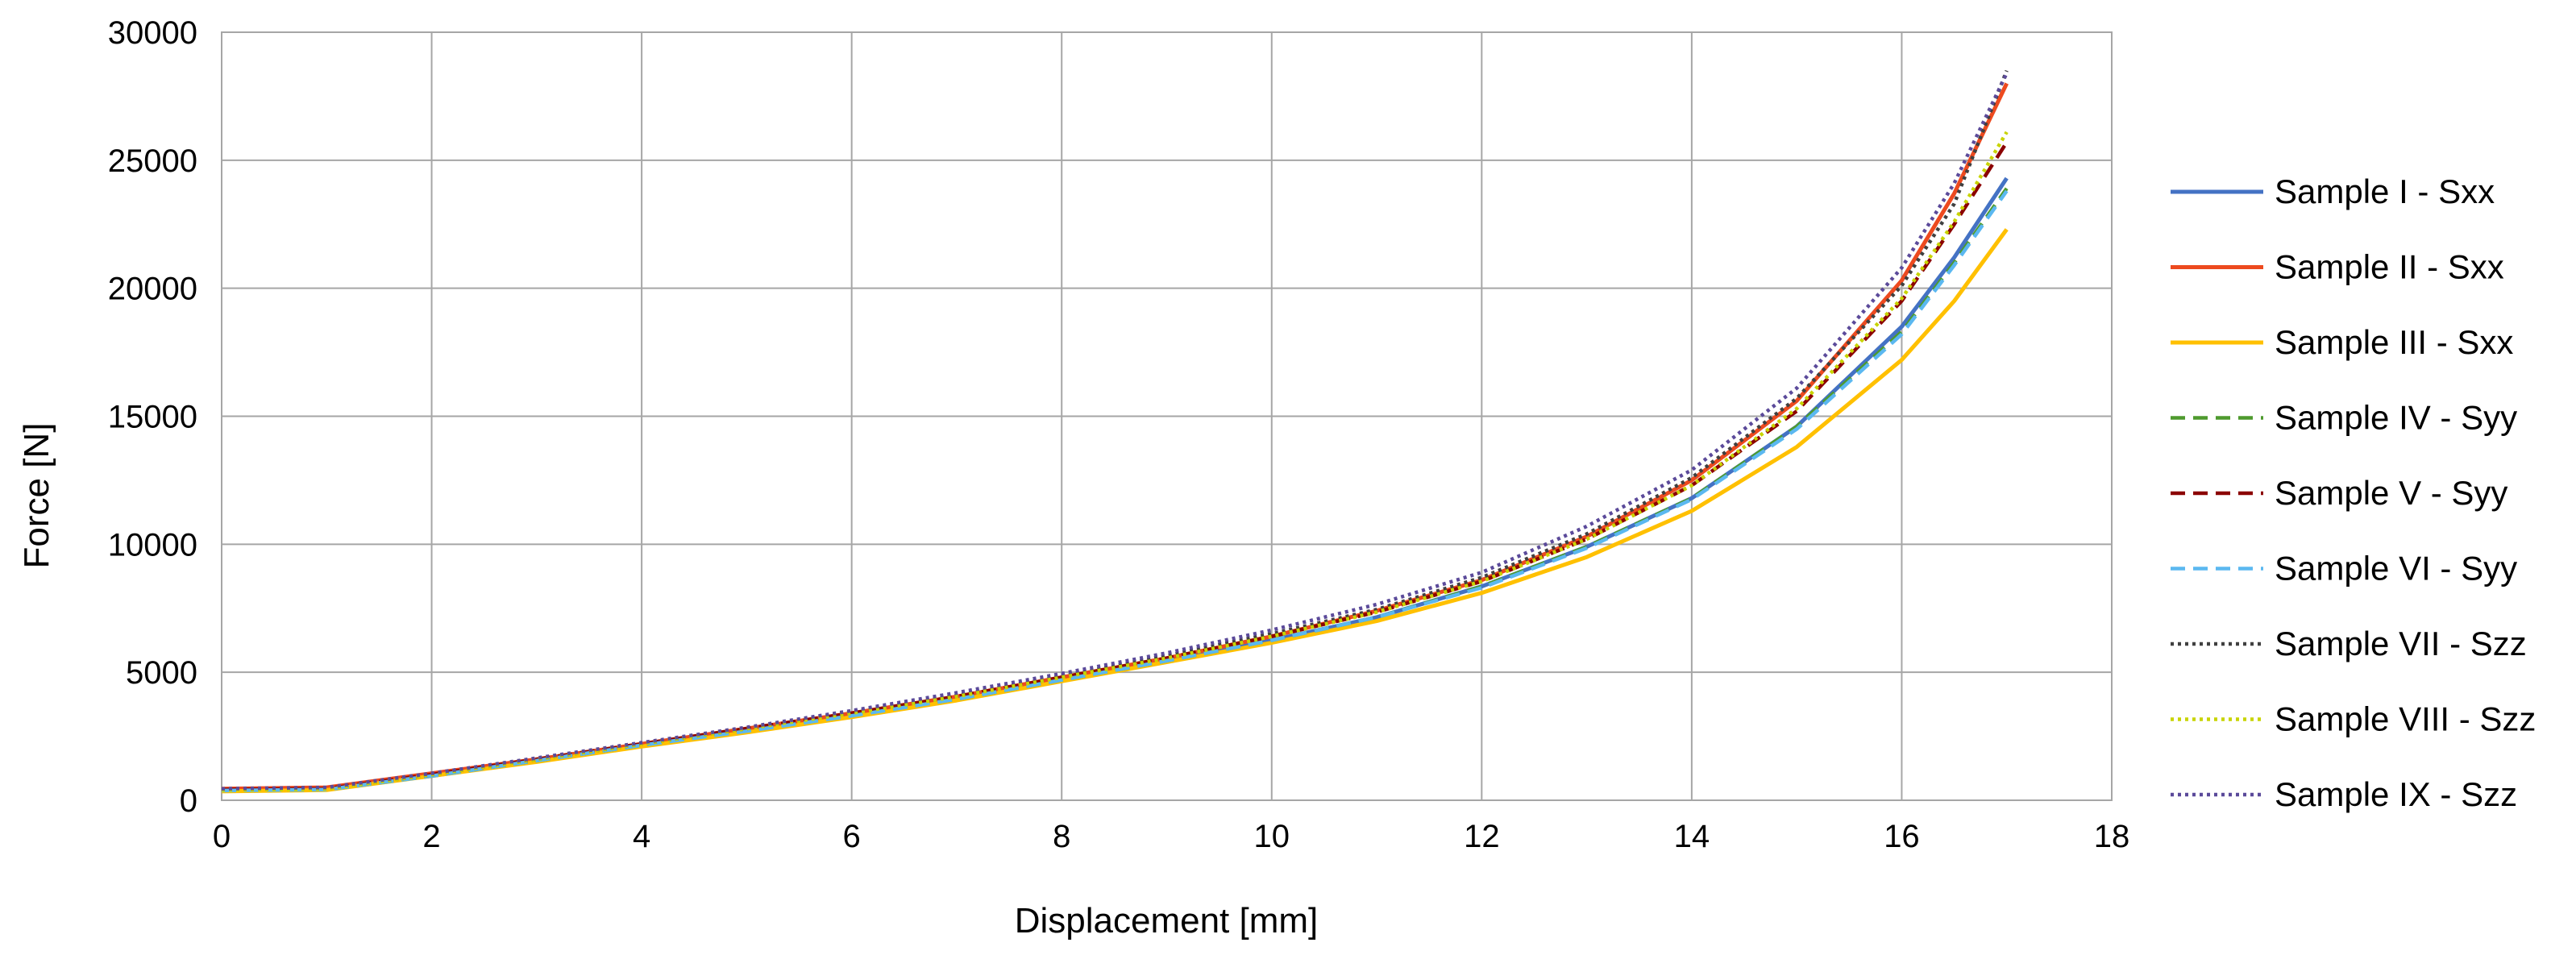 The image size is (2576, 955). Describe the element at coordinates (1272, 836) in the screenshot. I see `x-tick-label: 10` at that location.